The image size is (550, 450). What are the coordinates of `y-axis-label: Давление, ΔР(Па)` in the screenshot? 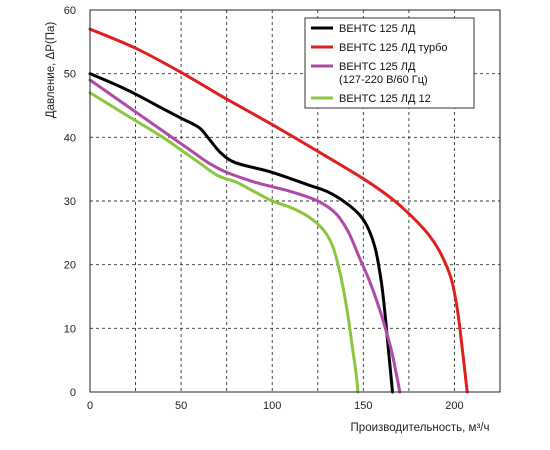 It's located at (51, 70).